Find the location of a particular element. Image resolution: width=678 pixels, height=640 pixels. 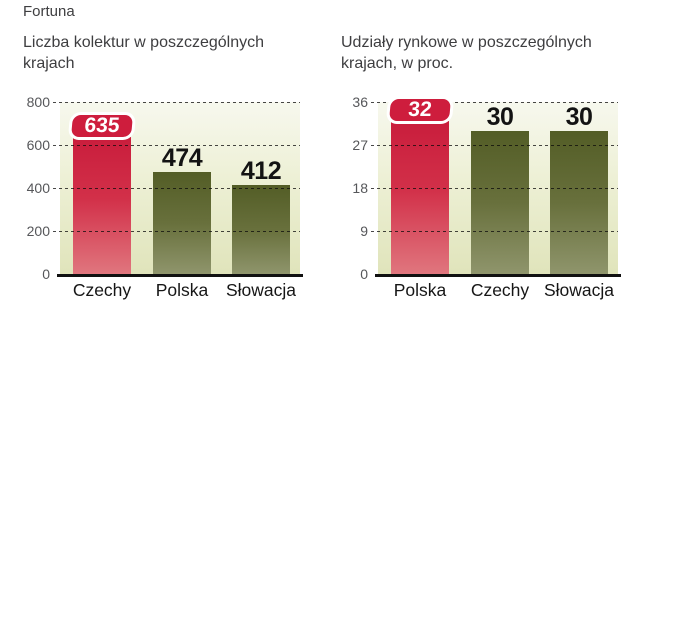

chart-title: Liczba kolektur w poszczególnych krajach is located at coordinates (144, 53).